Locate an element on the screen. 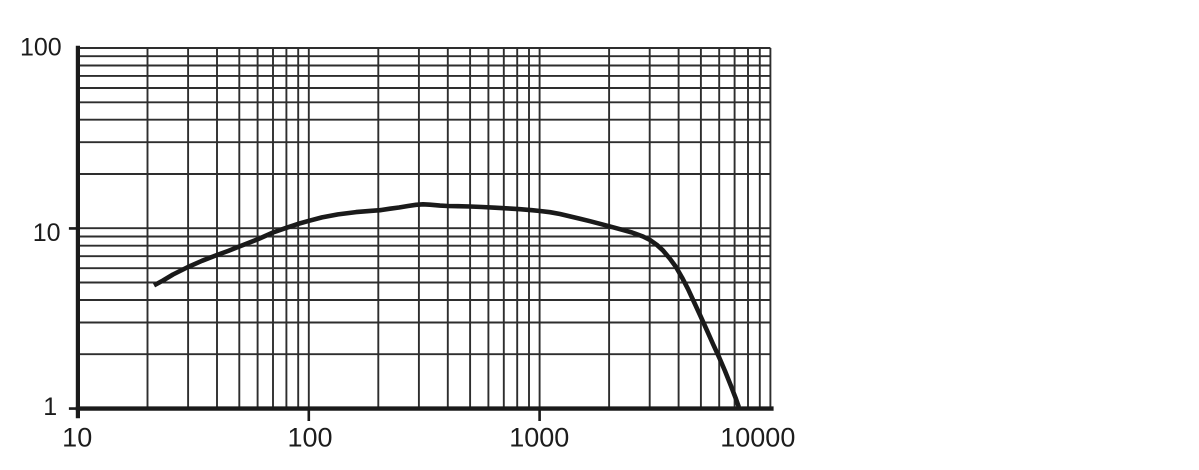 The height and width of the screenshot is (470, 1199). svg-text: 10000 is located at coordinates (757, 438).